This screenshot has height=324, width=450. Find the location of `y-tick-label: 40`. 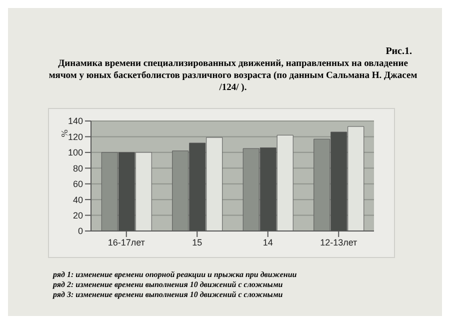

y-tick-label: 40 is located at coordinates (77, 199).